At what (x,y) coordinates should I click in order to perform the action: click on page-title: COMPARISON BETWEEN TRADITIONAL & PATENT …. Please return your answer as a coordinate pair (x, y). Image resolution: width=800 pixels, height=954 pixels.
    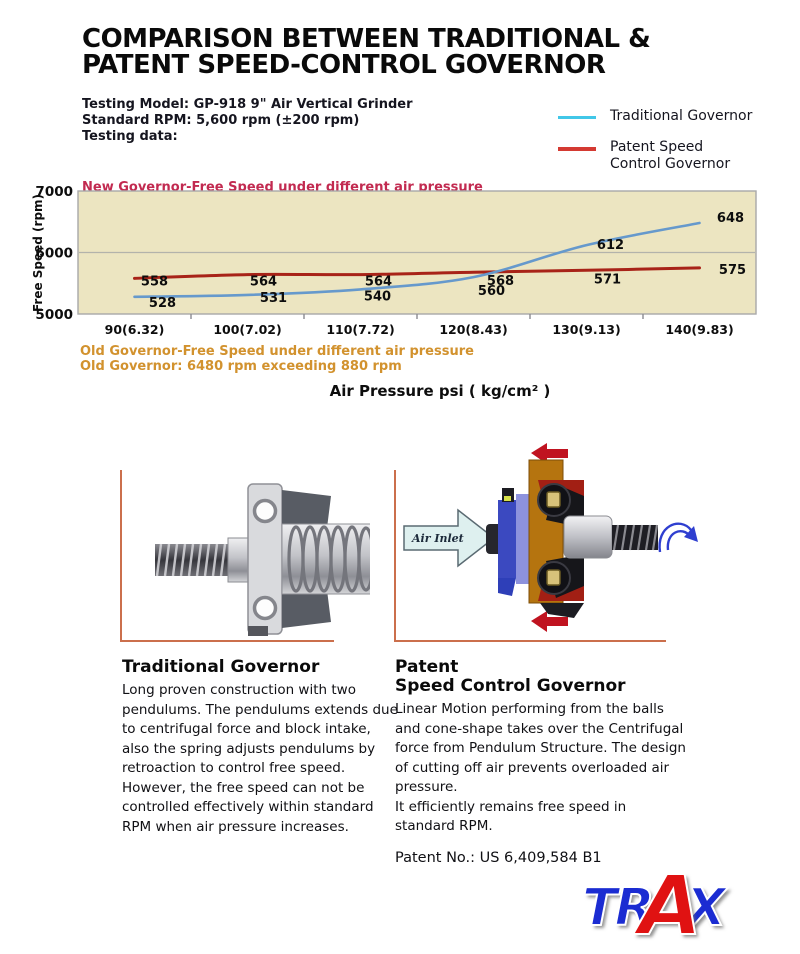
    Looking at the image, I should click on (366, 52).